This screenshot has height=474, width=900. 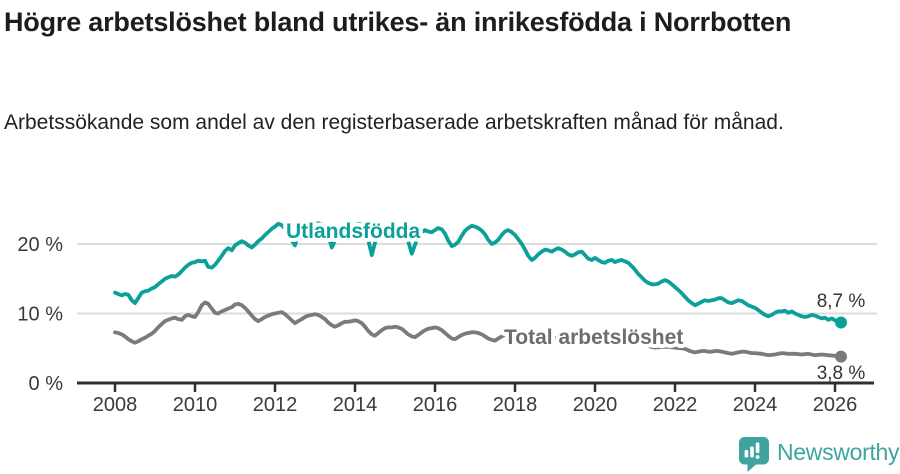 I want to click on x-tick-label: 2022, so click(x=675, y=405).